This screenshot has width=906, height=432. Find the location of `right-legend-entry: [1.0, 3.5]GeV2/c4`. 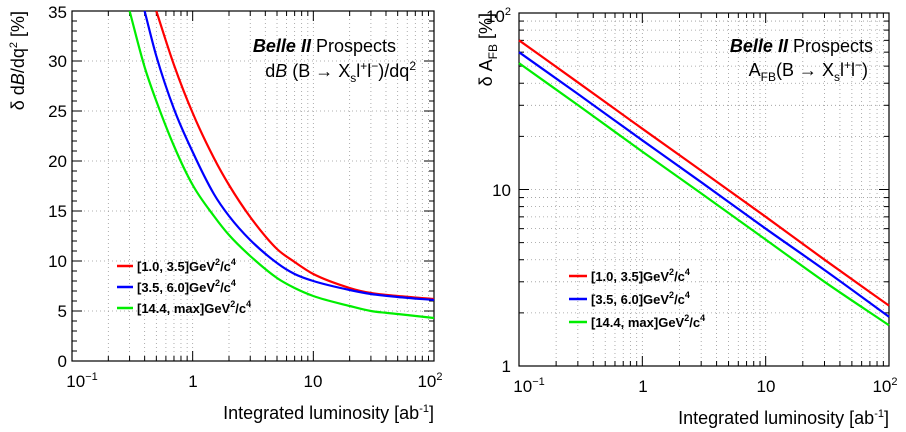

right-legend-entry: [1.0, 3.5]GeV2/c4 is located at coordinates (629, 275).